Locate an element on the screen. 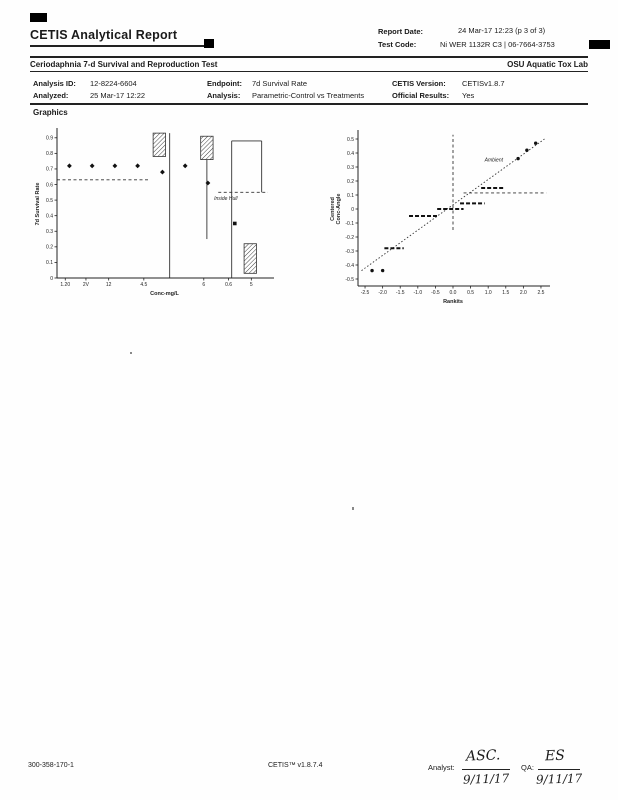 This screenshot has height=800, width=618. qa-signature: ES is located at coordinates (555, 756).